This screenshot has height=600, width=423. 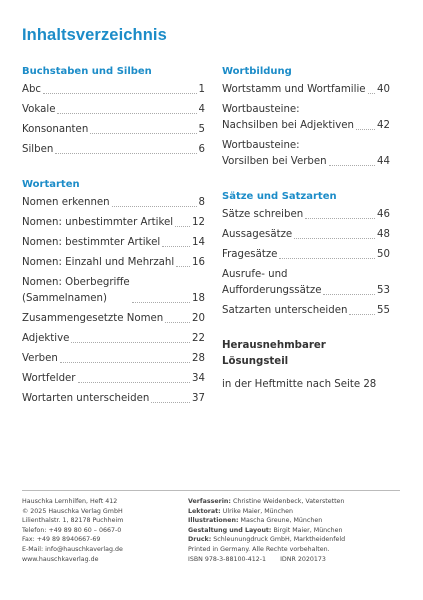 What do you see at coordinates (281, 521) in the screenshot?
I see `credit-text: Mascha Greune, München` at bounding box center [281, 521].